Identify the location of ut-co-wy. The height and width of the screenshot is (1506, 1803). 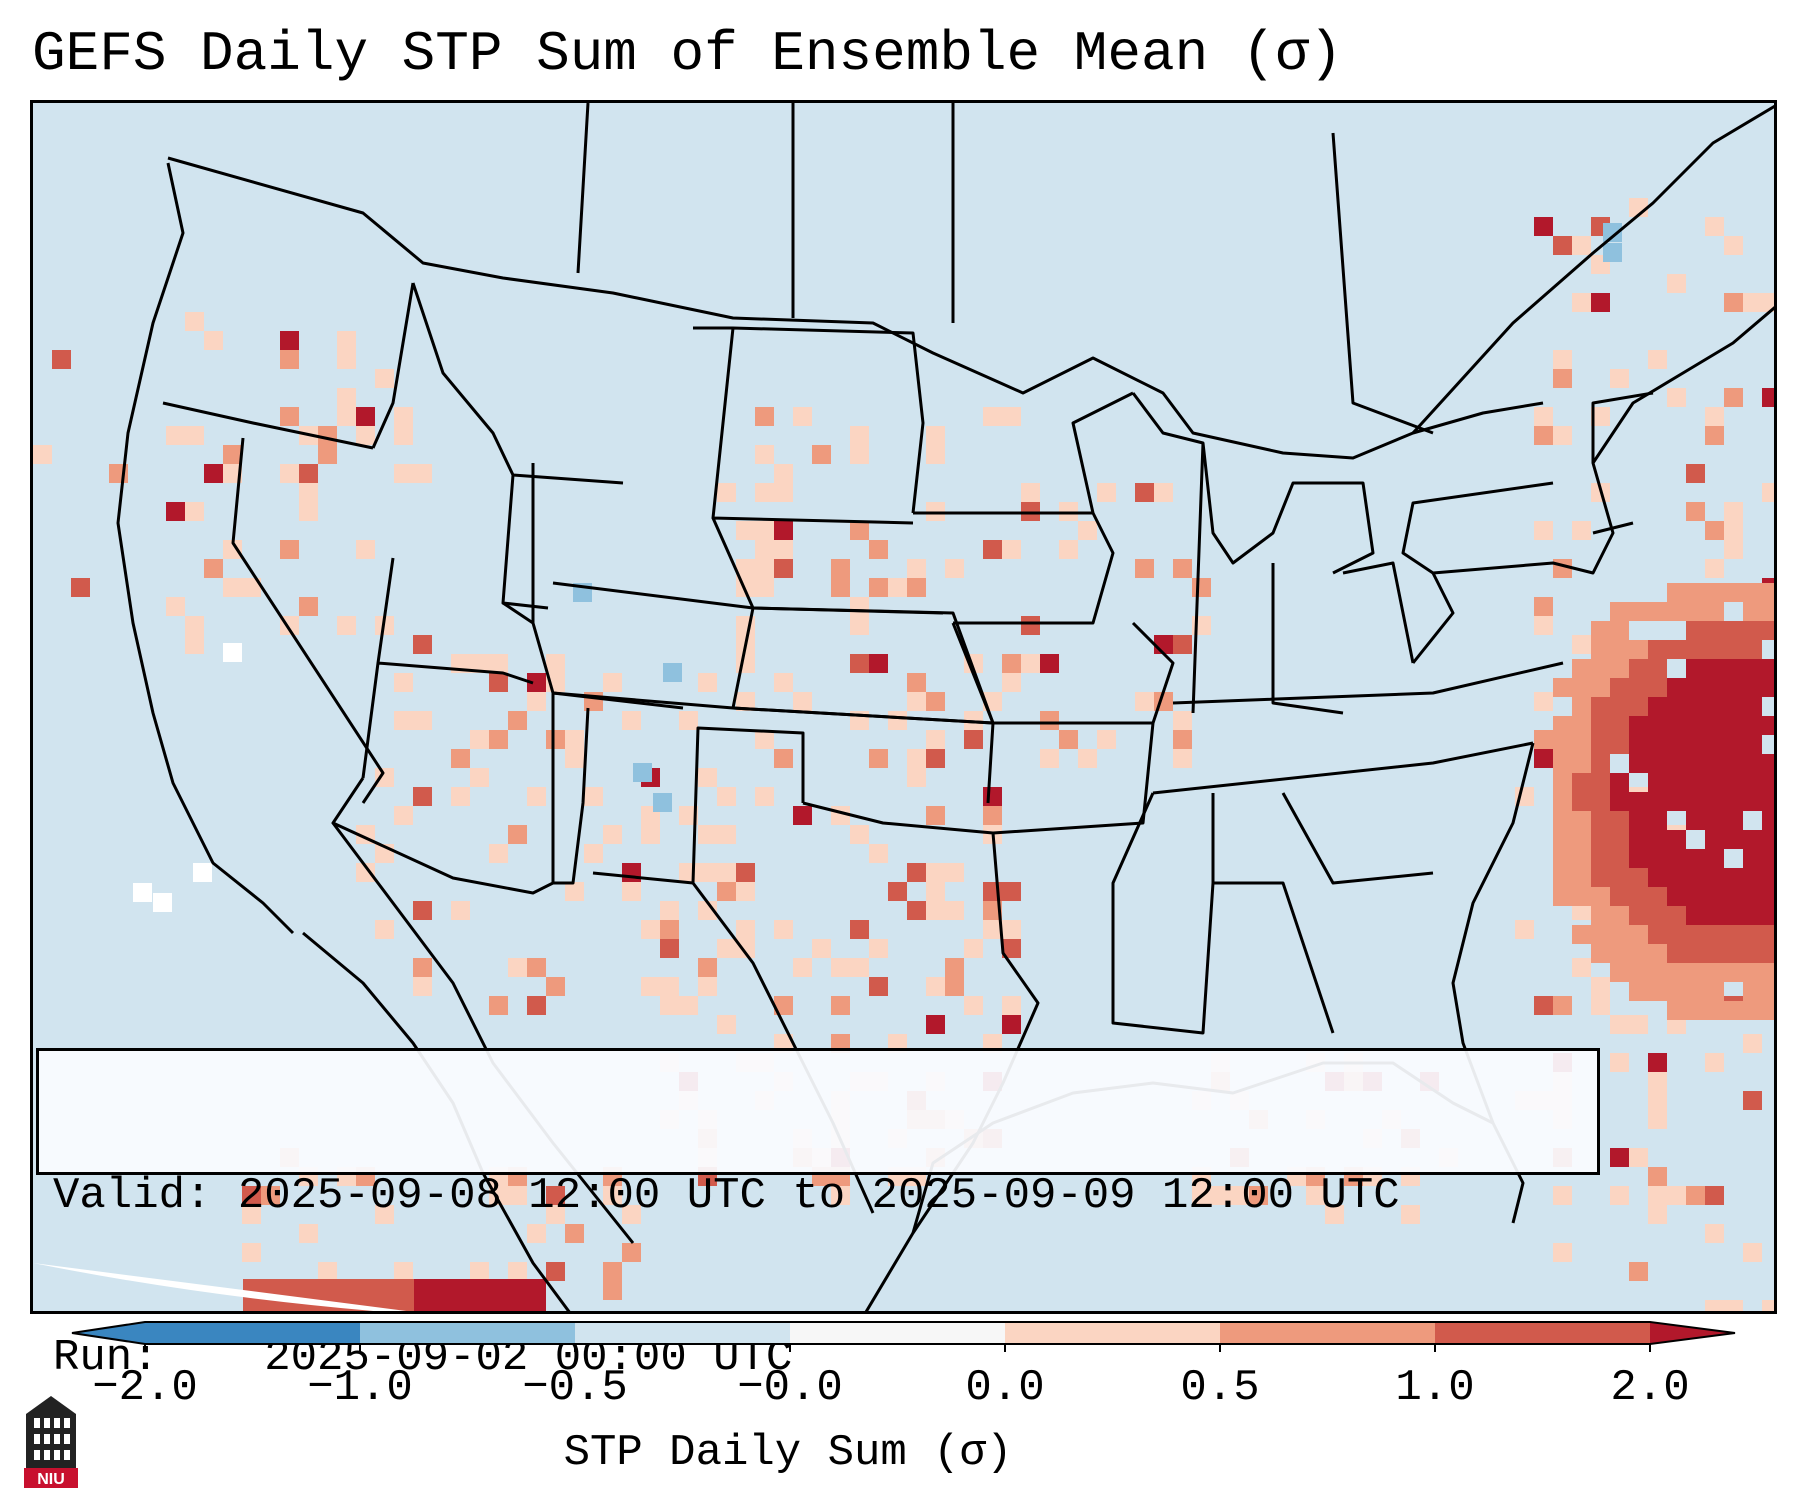
(593, 586).